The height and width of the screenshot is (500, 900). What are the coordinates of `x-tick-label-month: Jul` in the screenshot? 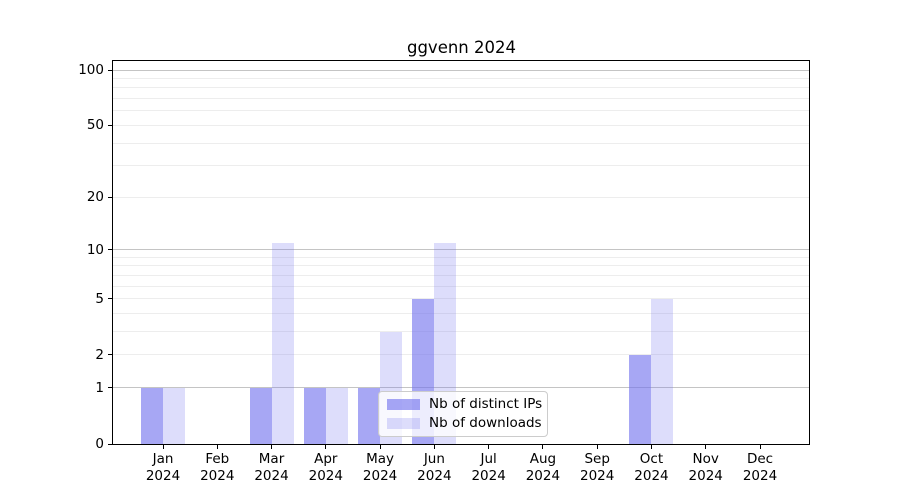 It's located at (488, 459).